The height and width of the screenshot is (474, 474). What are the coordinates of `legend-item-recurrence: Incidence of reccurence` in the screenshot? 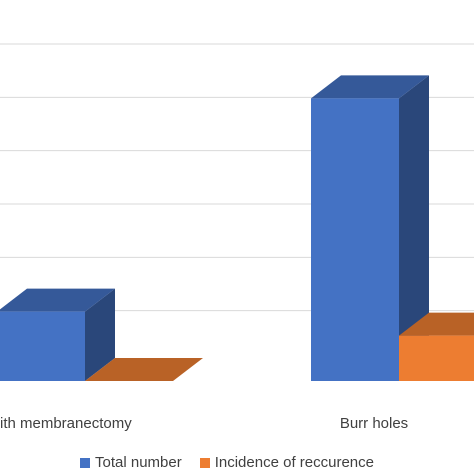 It's located at (286, 462).